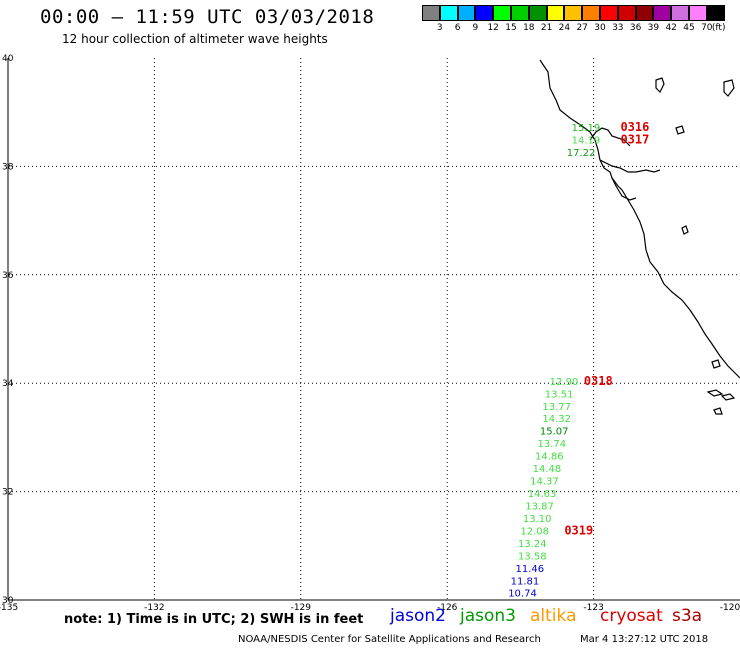 The width and height of the screenshot is (740, 650). I want to click on lon-tick-label: -135, so click(9, 608).